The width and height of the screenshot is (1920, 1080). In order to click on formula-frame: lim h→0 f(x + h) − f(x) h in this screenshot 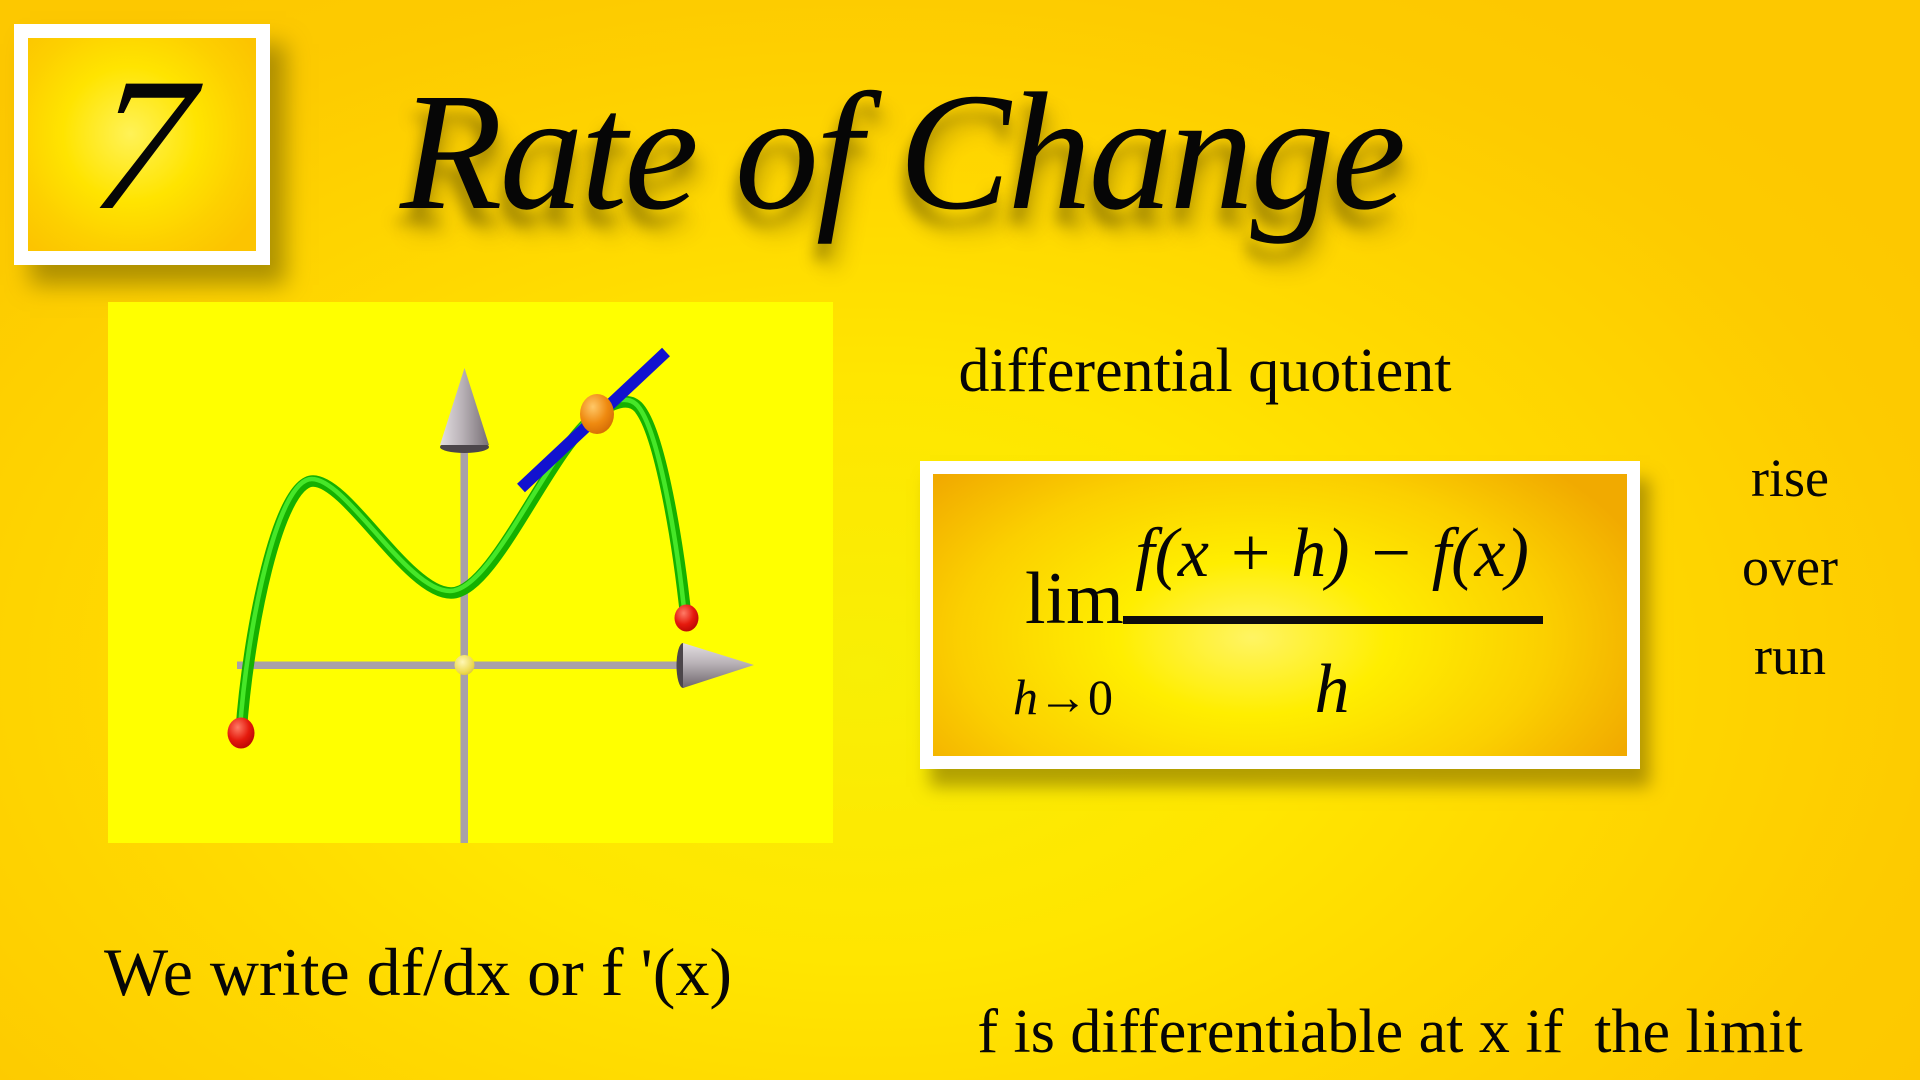, I will do `click(1280, 615)`.